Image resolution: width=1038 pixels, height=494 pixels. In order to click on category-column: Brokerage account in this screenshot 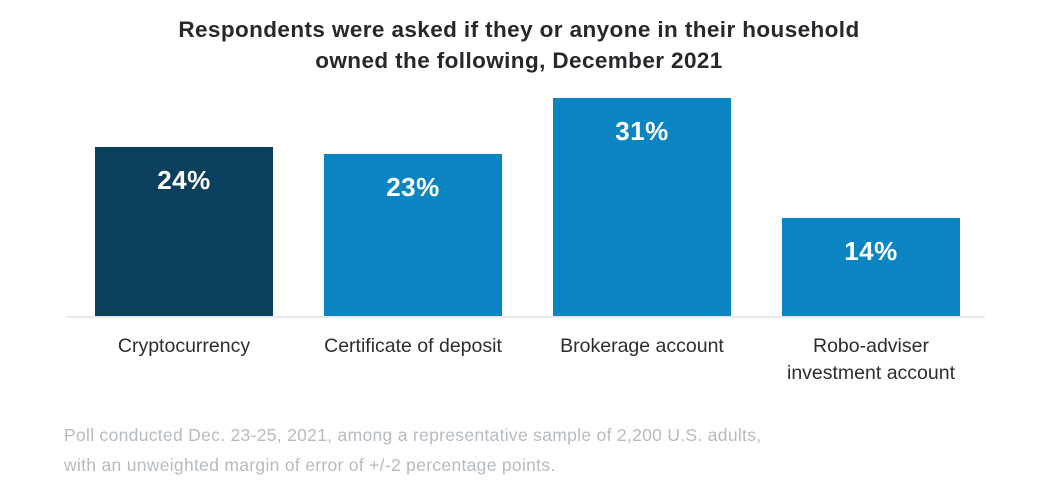, I will do `click(642, 360)`.